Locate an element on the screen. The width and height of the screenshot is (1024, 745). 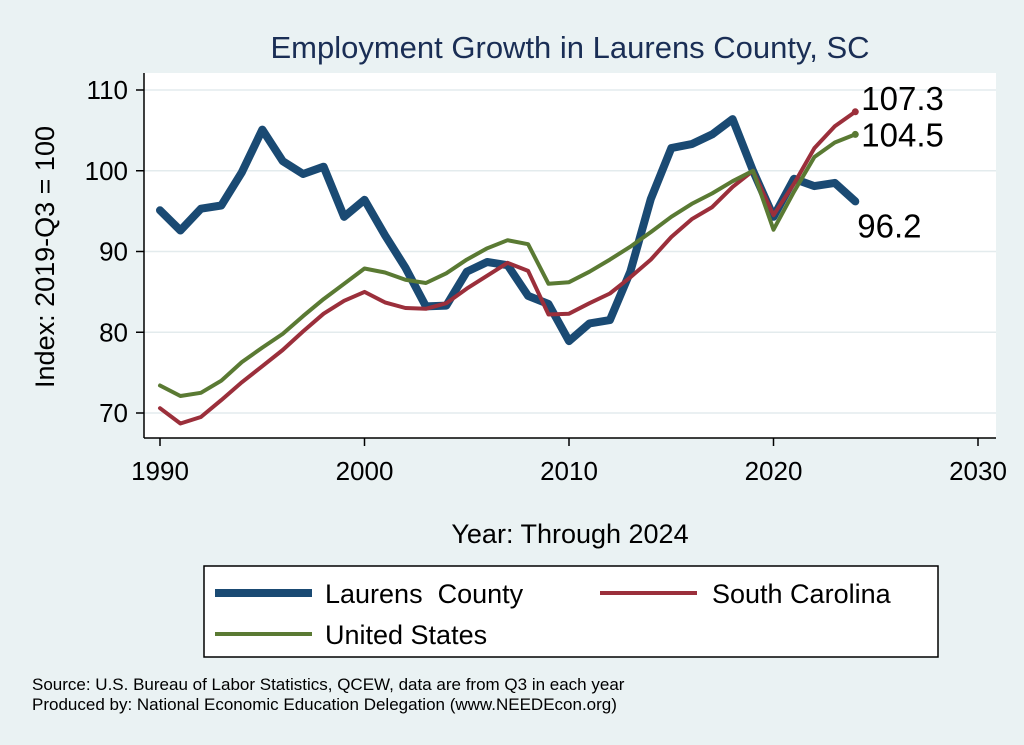
y-tick-label-70: 70 is located at coordinates (113, 413).